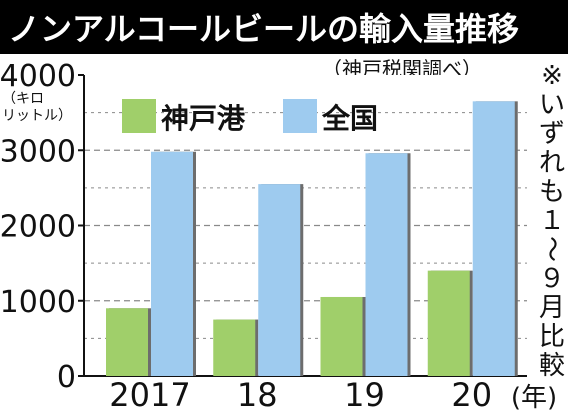 This screenshot has width=568, height=415. Describe the element at coordinates (349, 118) in the screenshot. I see `legend-label-national: 全国` at that location.